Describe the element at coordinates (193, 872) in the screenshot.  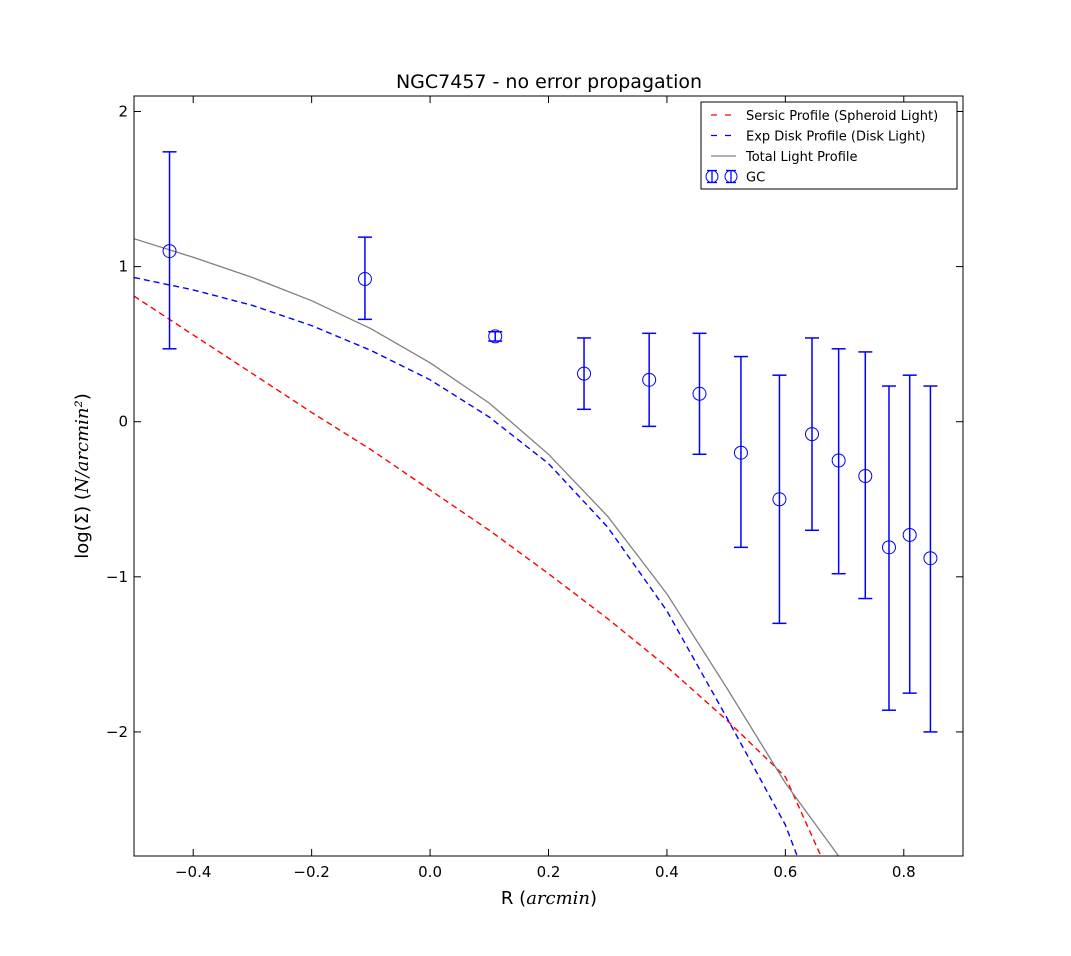
I see `x-tick-label: −0.4` at that location.